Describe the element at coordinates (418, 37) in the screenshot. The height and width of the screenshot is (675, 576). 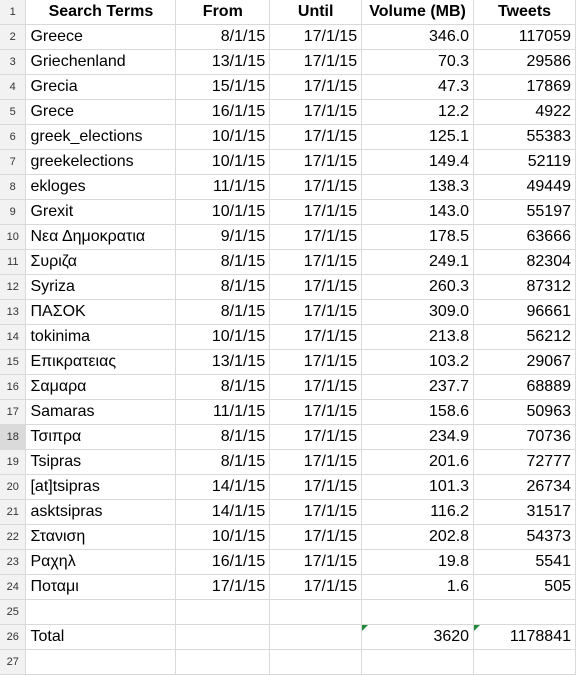
I see `volume-cell: 346.0` at that location.